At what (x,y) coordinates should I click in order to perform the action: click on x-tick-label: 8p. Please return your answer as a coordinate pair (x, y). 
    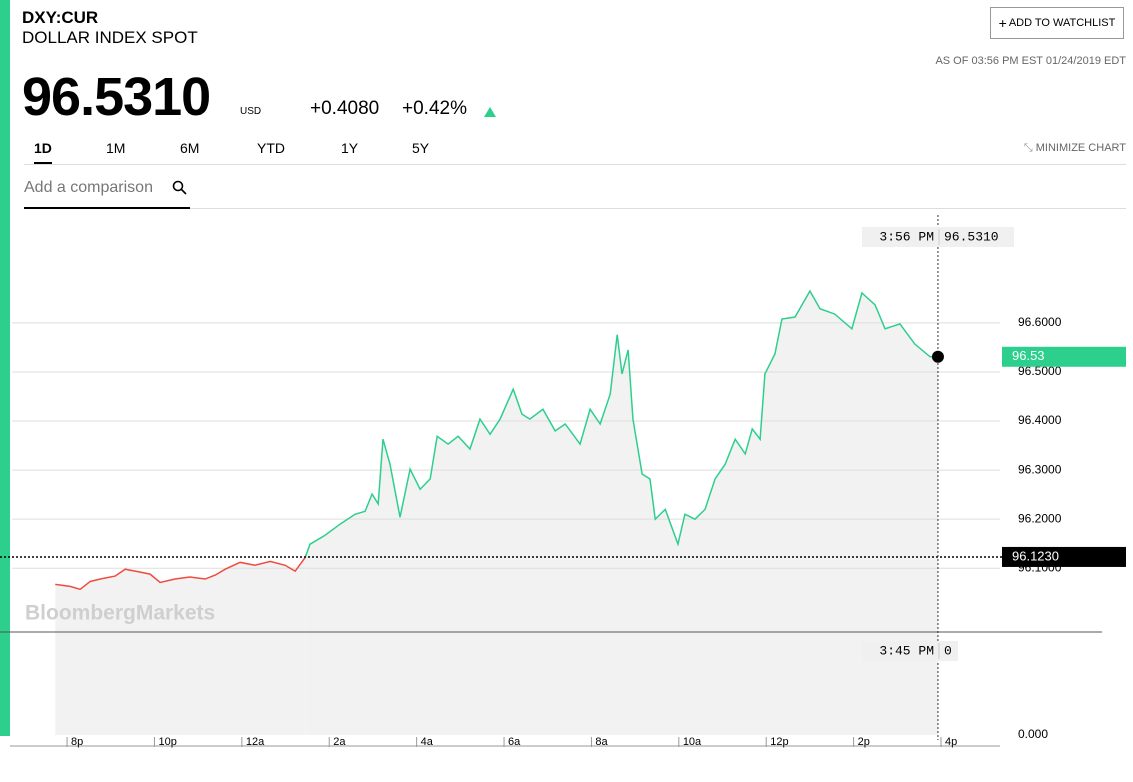
    Looking at the image, I should click on (77, 742).